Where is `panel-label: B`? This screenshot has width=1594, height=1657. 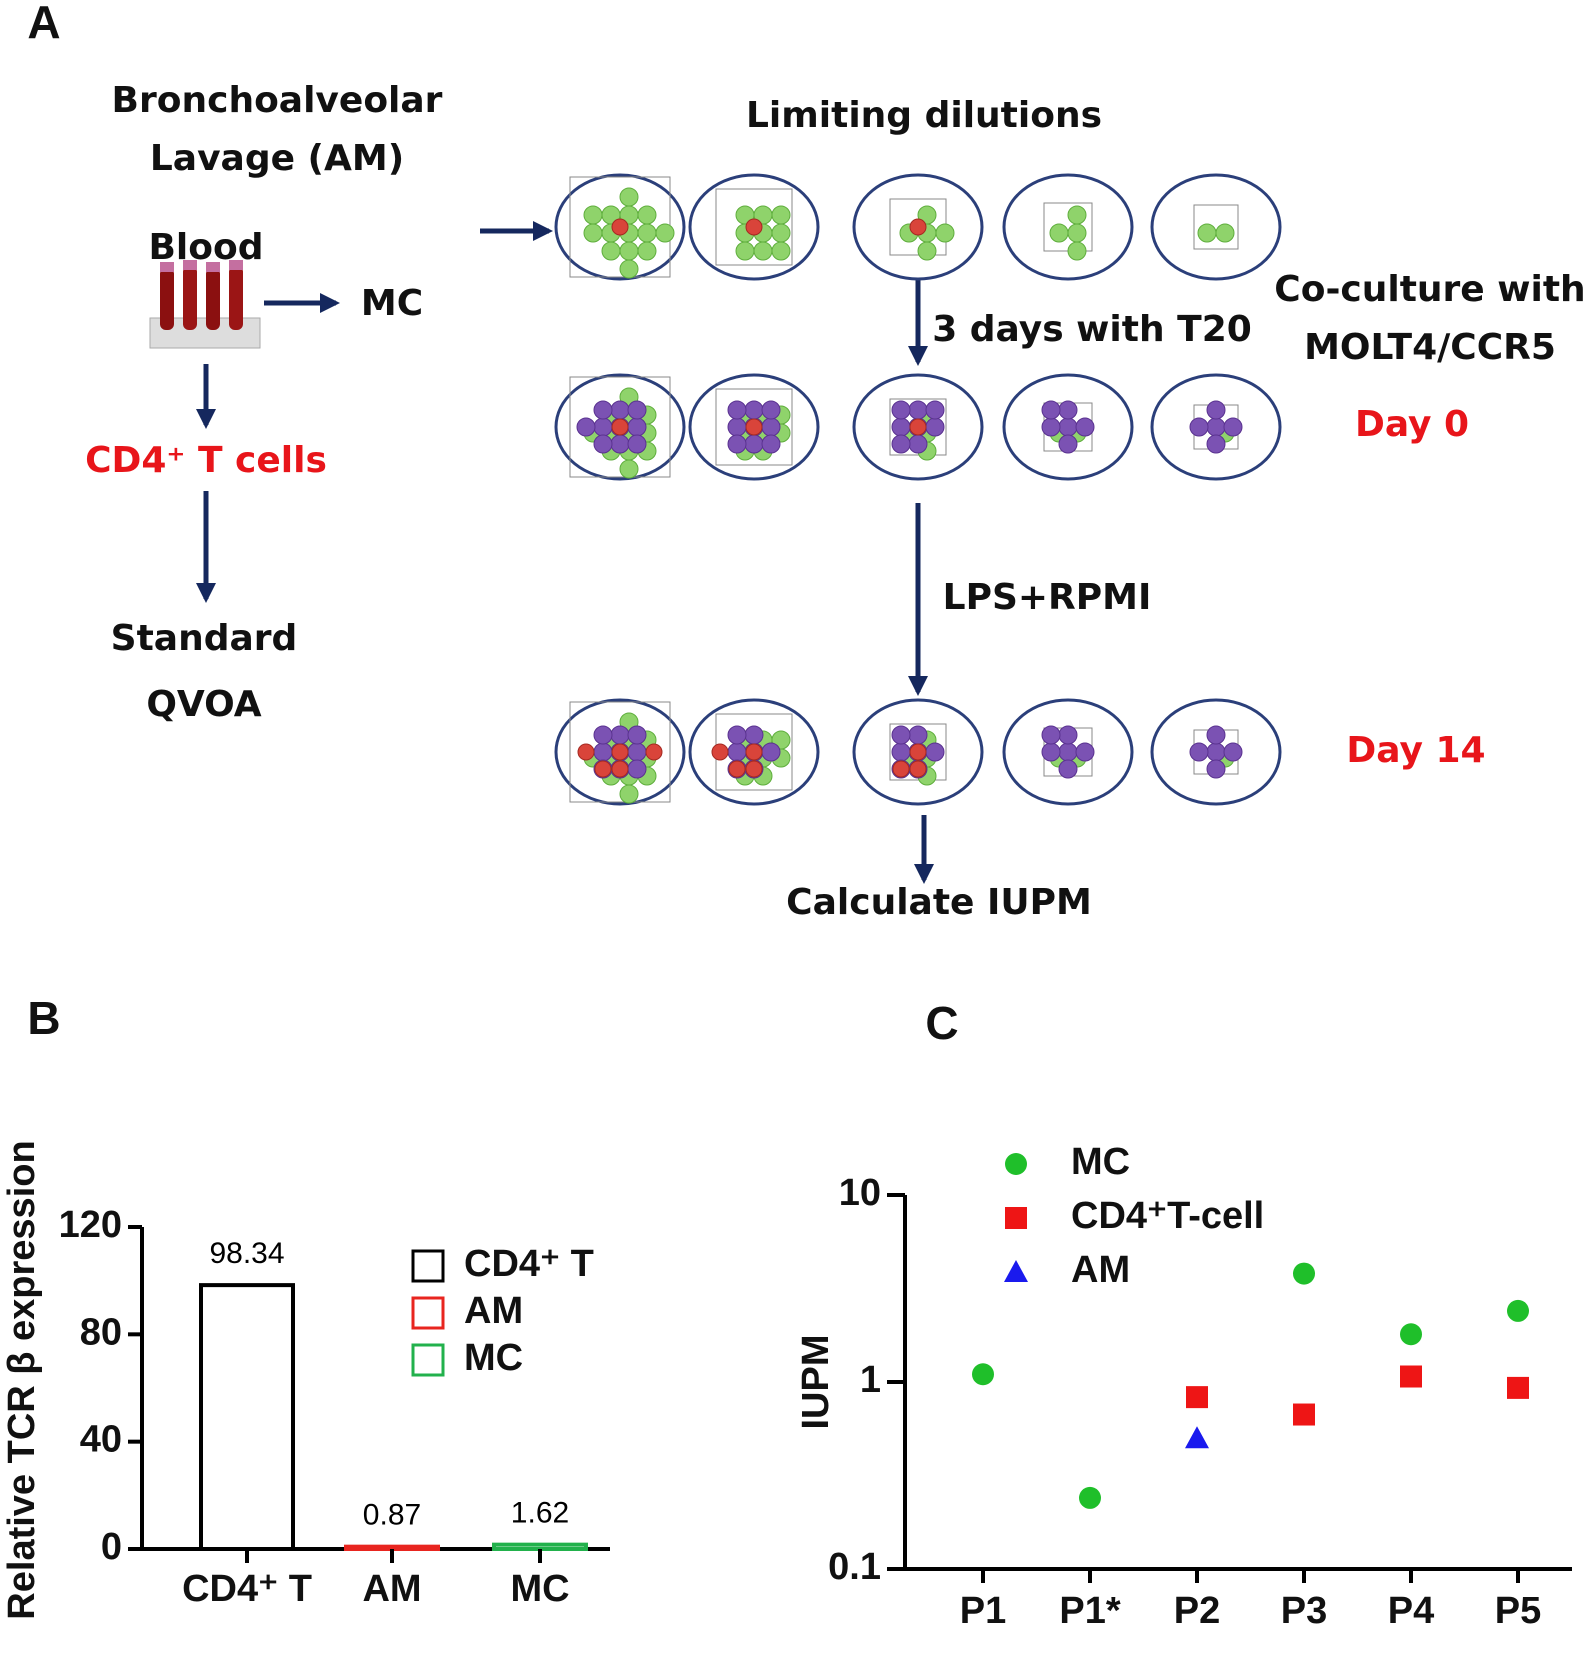
panel-label: B is located at coordinates (43, 1018).